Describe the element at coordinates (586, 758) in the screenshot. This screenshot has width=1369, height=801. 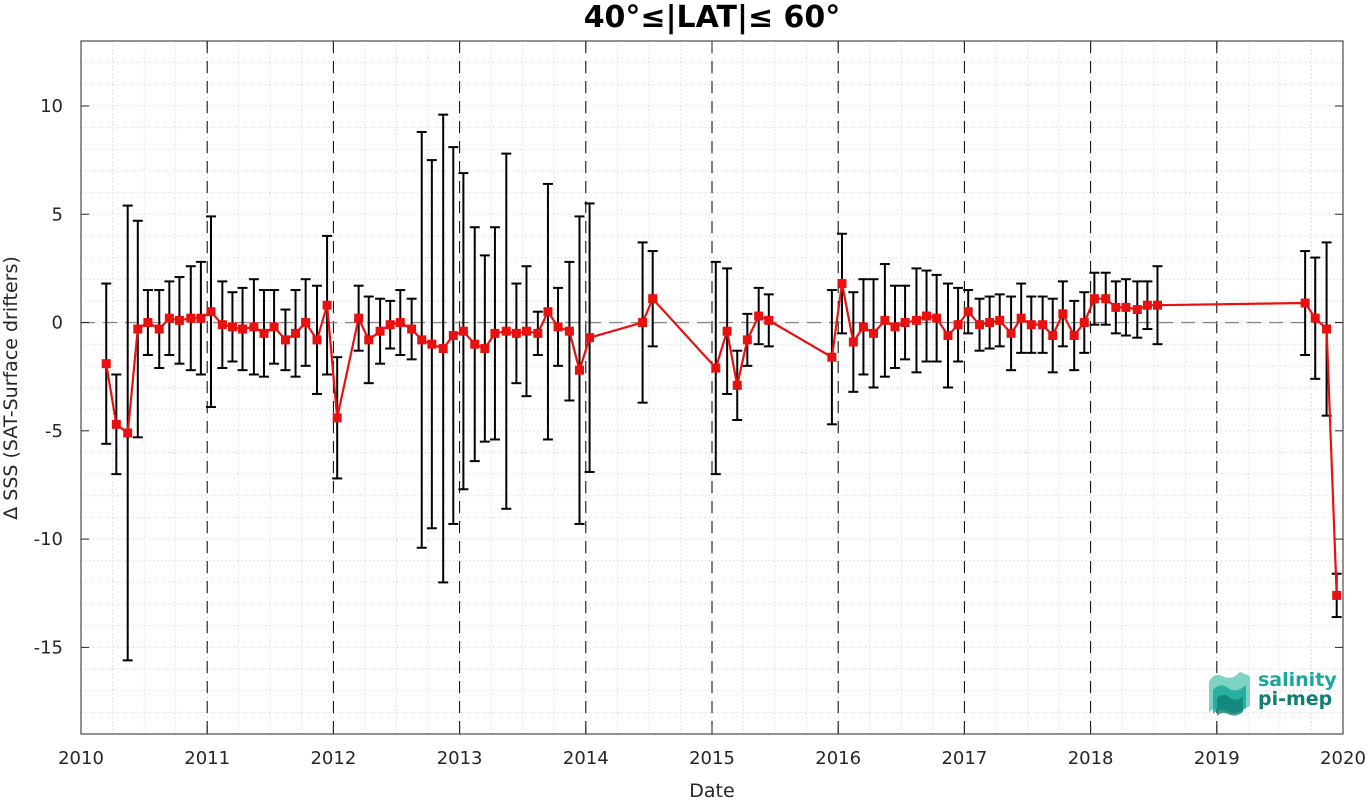
I see `x-tick-label: 2014` at that location.